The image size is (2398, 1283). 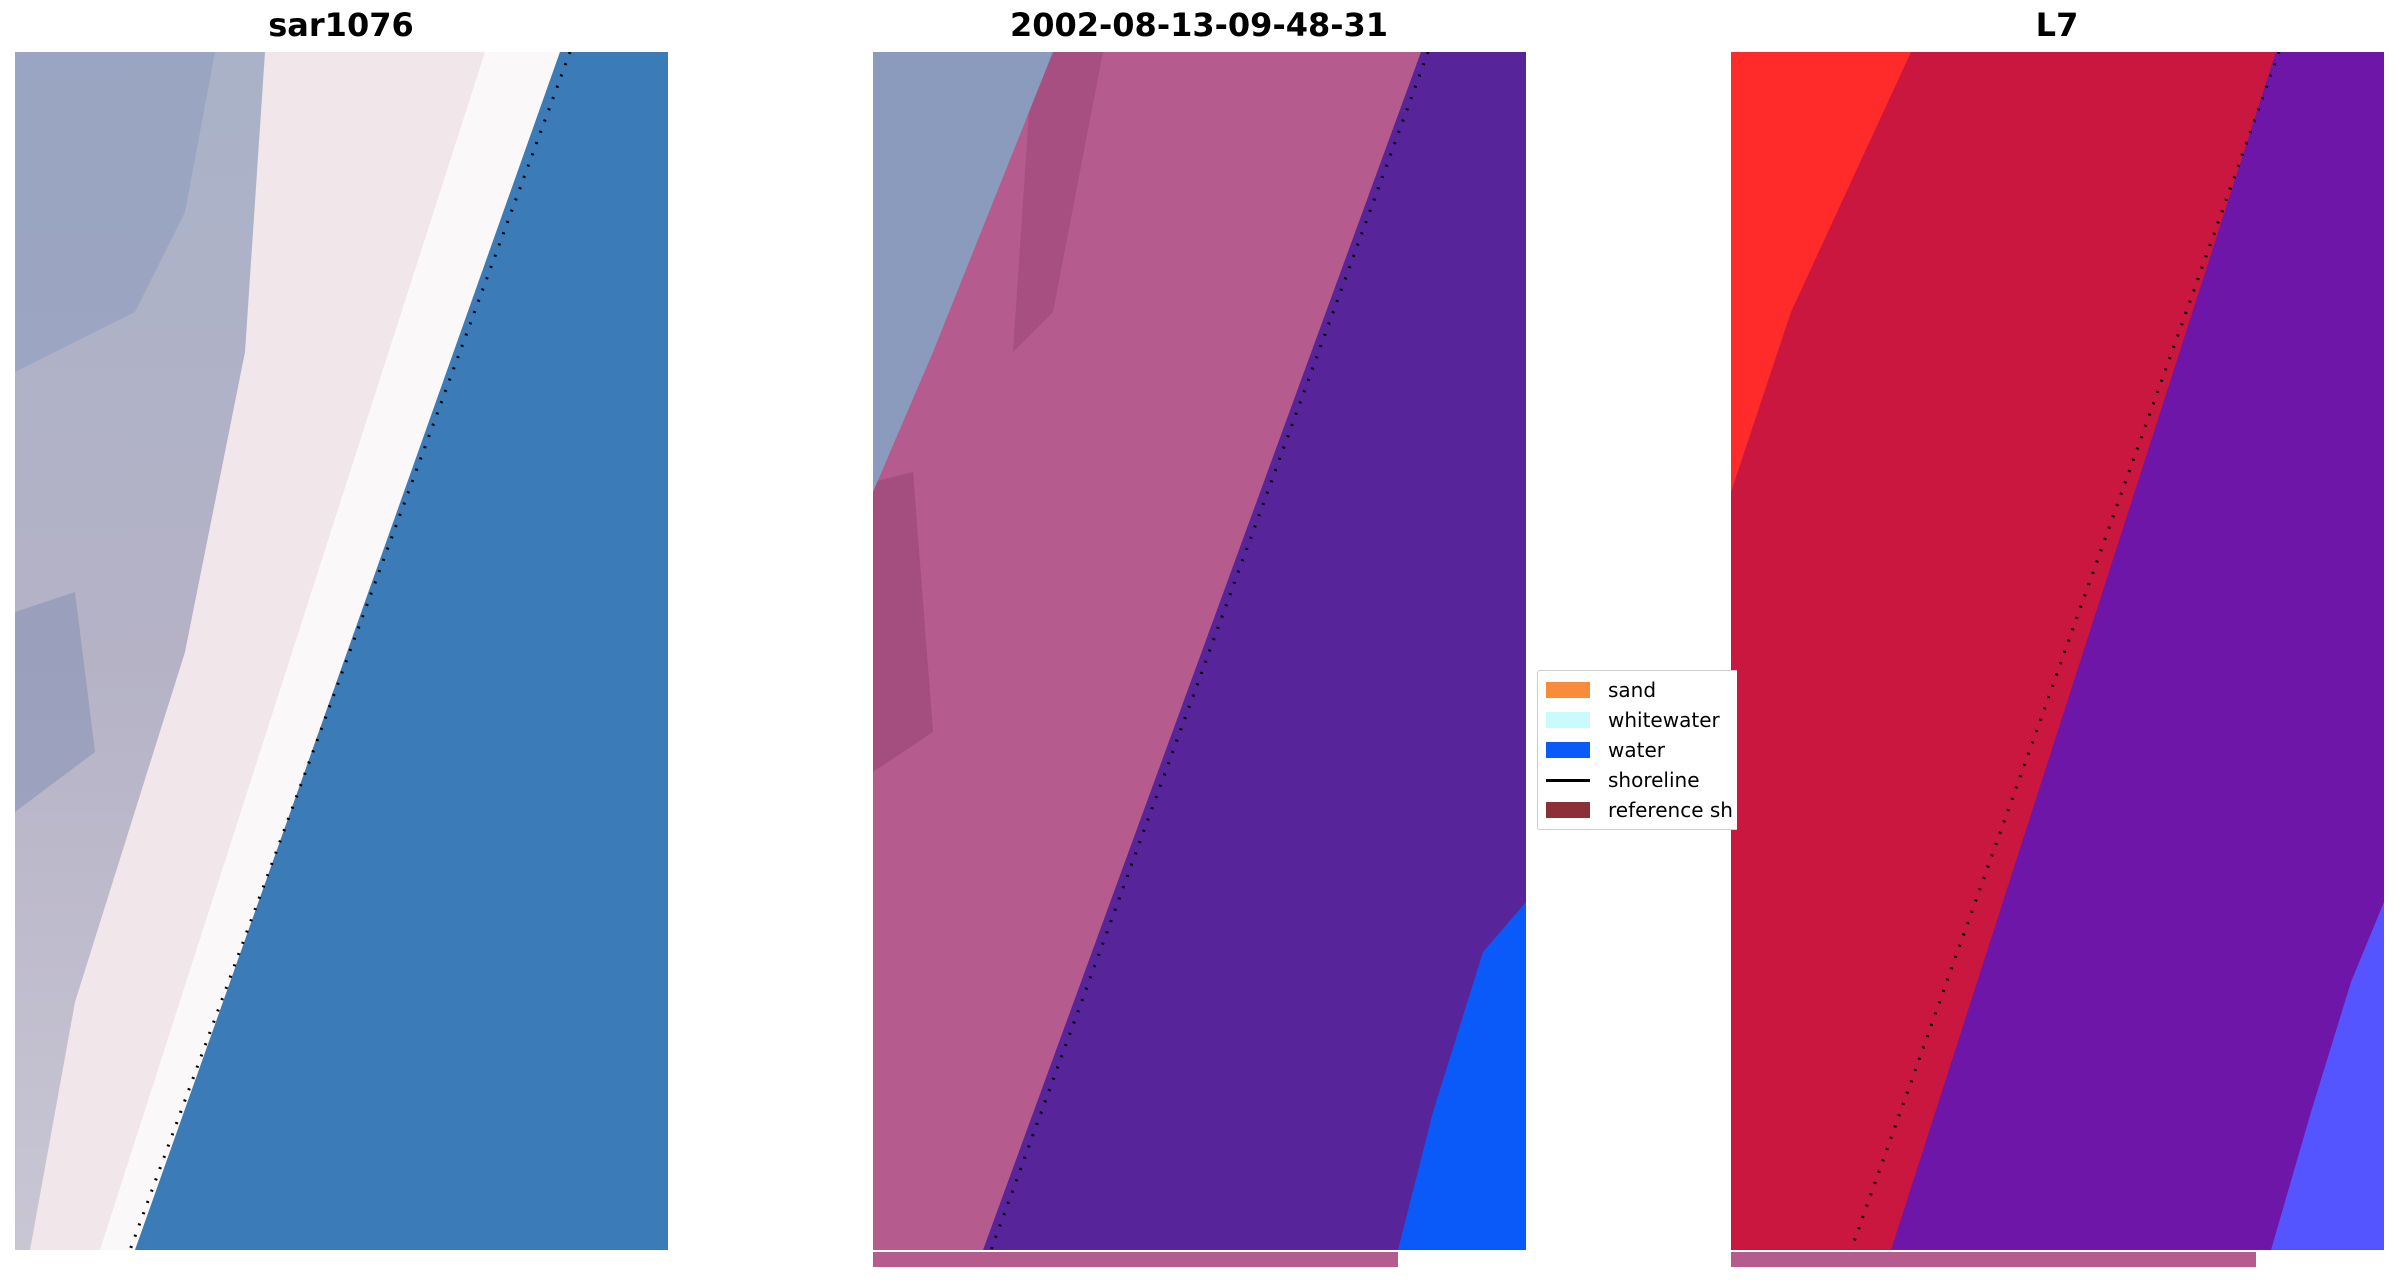 I want to click on reference-swatch, so click(x=1568, y=810).